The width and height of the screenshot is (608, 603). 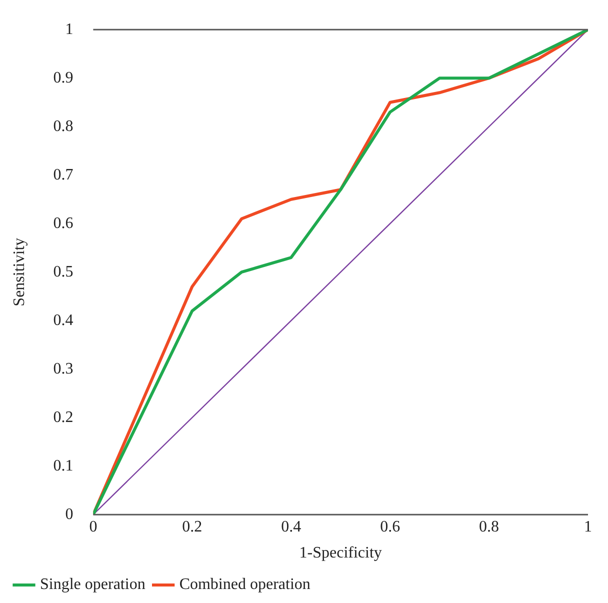 I want to click on x-axis-title: 1-Specificity, so click(x=340, y=553).